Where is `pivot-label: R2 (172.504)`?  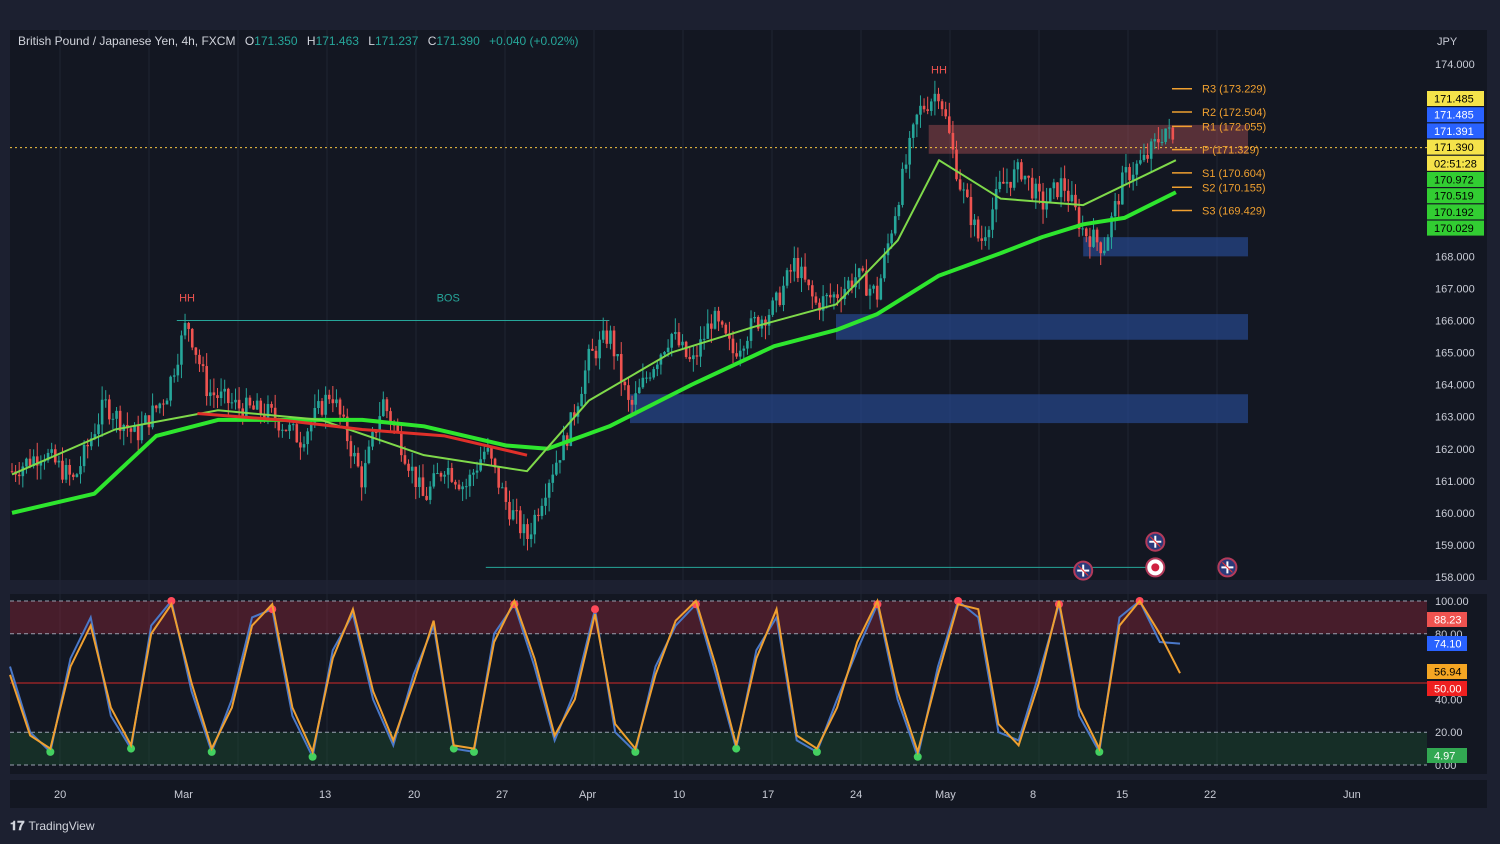
pivot-label: R2 (172.504) is located at coordinates (1234, 113).